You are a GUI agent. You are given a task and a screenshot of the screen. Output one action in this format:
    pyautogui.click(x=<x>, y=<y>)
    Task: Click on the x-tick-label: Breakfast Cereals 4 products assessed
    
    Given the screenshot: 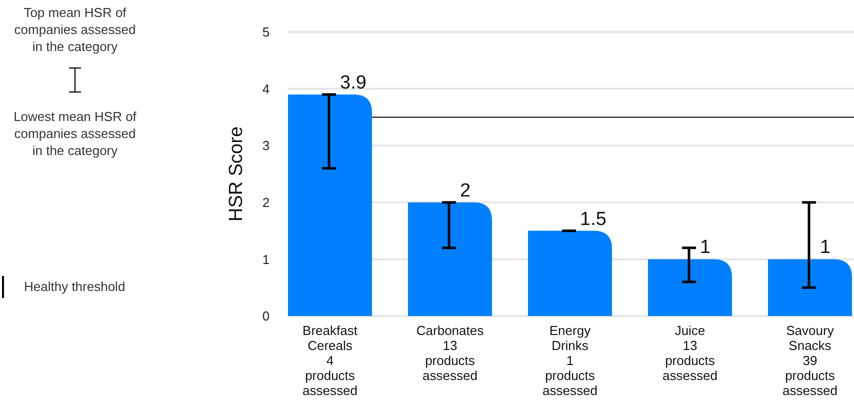 What is the action you would take?
    pyautogui.click(x=330, y=360)
    